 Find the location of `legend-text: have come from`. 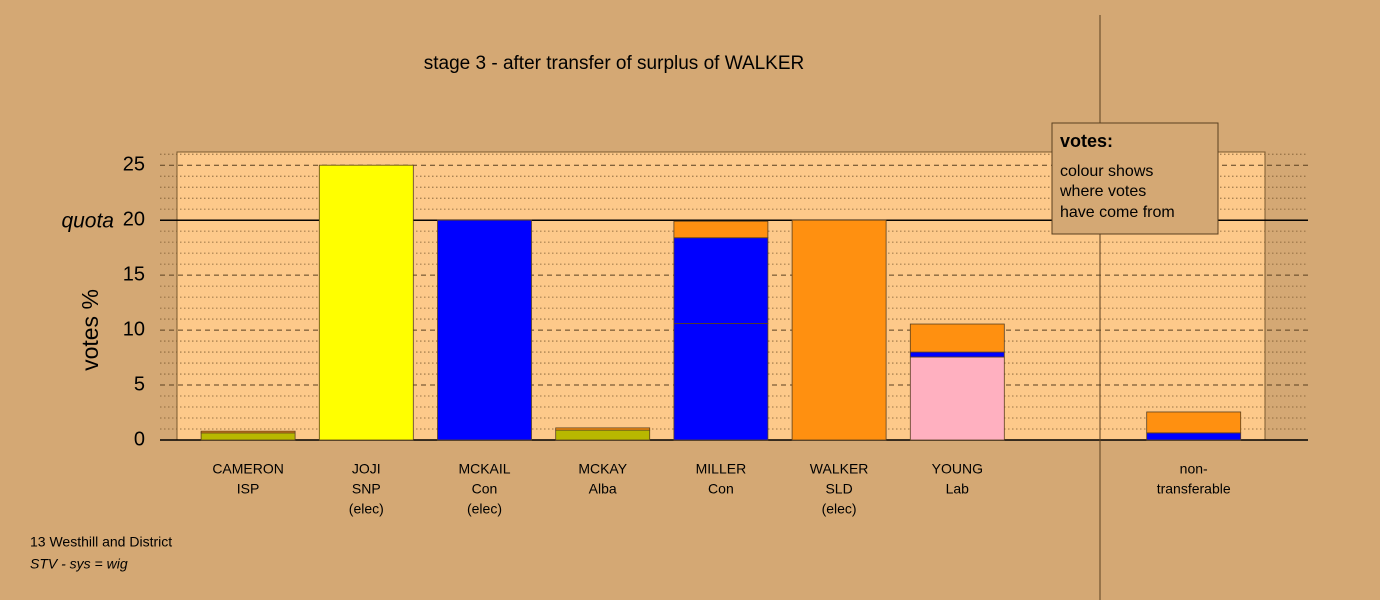

legend-text: have come from is located at coordinates (1117, 212).